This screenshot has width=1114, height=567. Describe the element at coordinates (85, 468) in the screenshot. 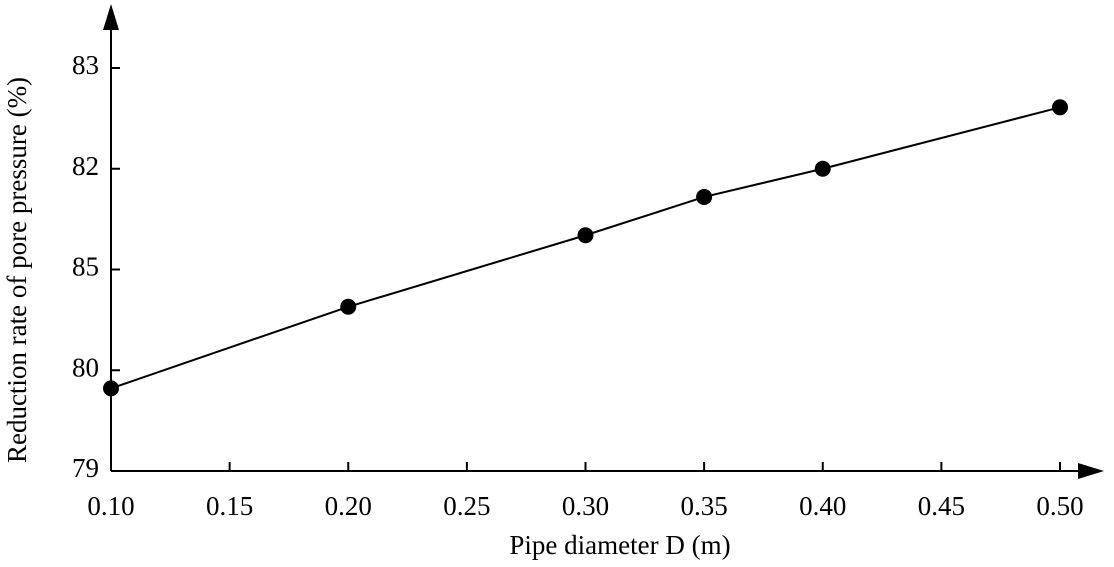

I see `y-tick-label: 79` at that location.